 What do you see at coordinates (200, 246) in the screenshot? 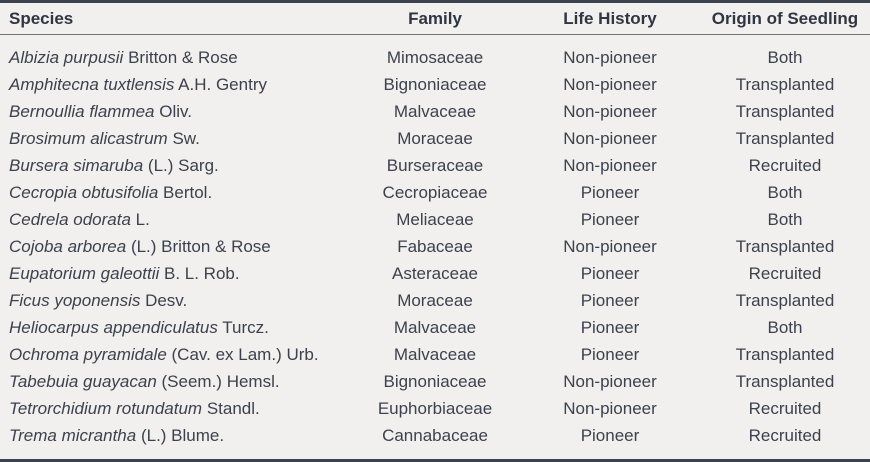
I see `species-authority: (L.) Britton & Rose` at bounding box center [200, 246].